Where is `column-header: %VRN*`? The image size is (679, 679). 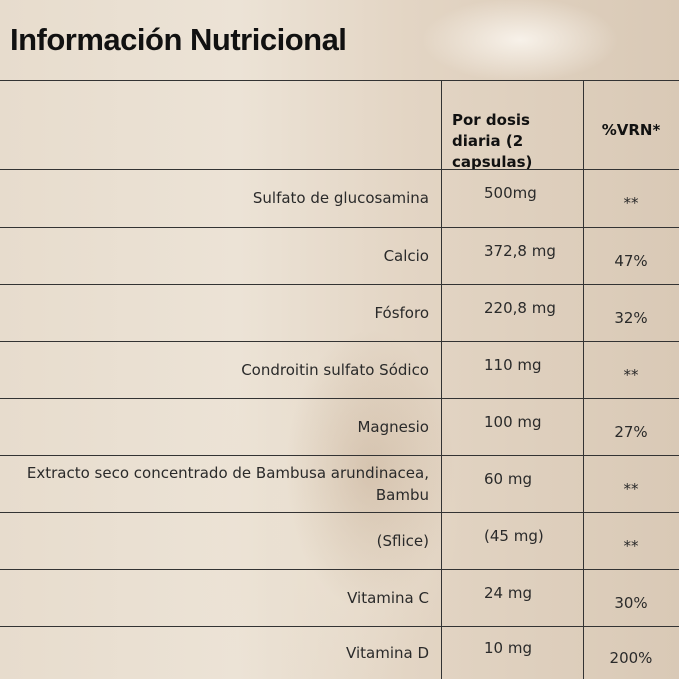 column-header: %VRN* is located at coordinates (631, 130).